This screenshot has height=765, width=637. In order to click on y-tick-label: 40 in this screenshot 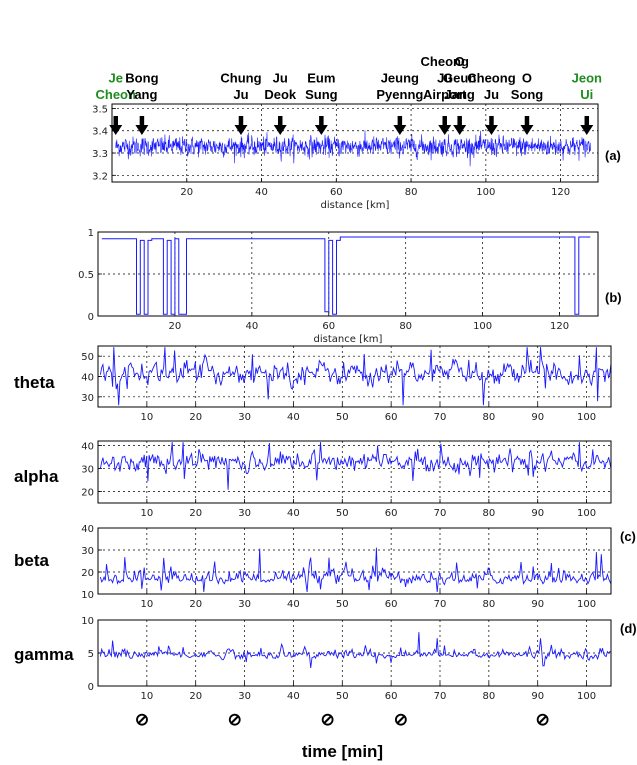, I will do `click(87, 447)`.